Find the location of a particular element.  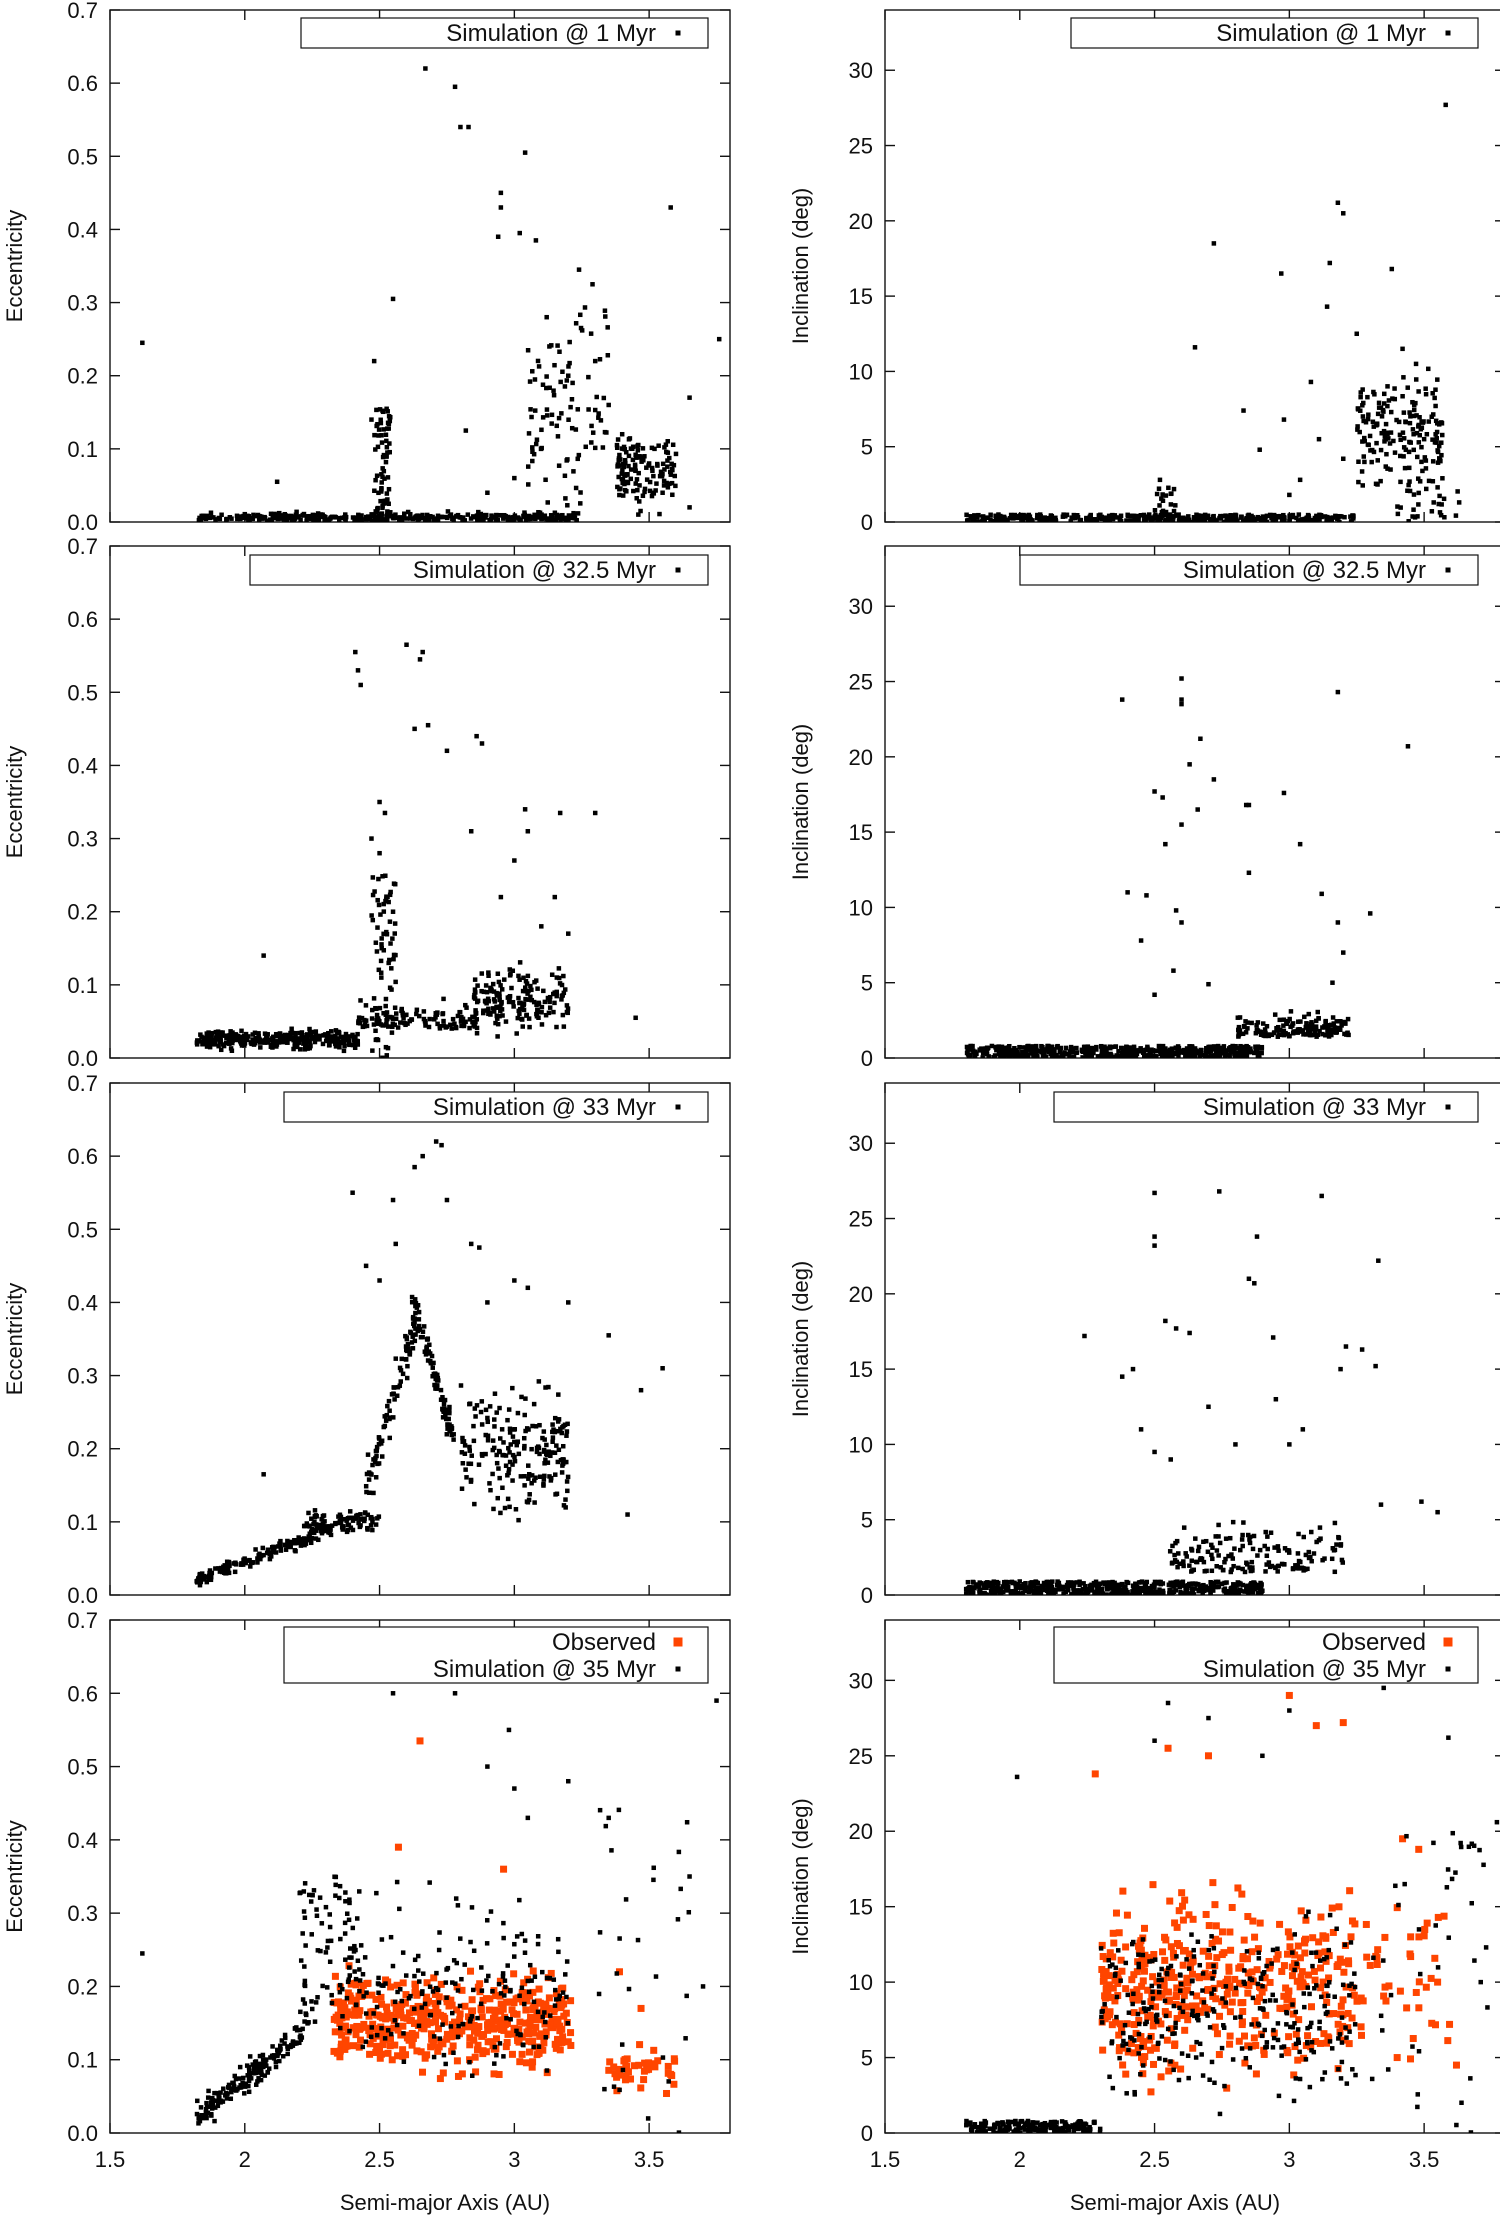

y-tick-label: 0 is located at coordinates (867, 1058).